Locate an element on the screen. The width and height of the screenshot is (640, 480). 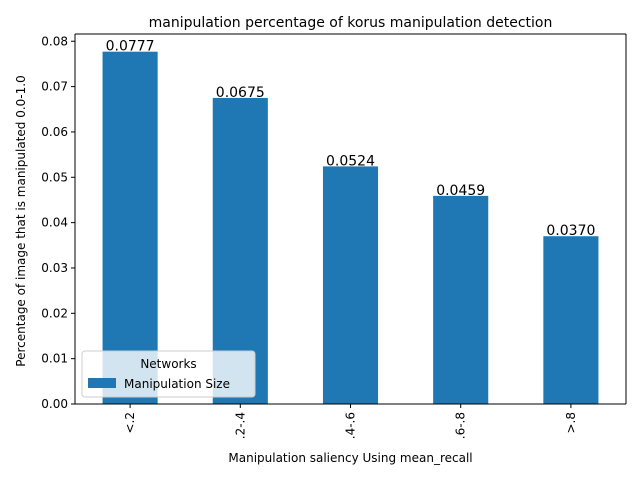
bar-value-label: 0.0370 is located at coordinates (570, 231).